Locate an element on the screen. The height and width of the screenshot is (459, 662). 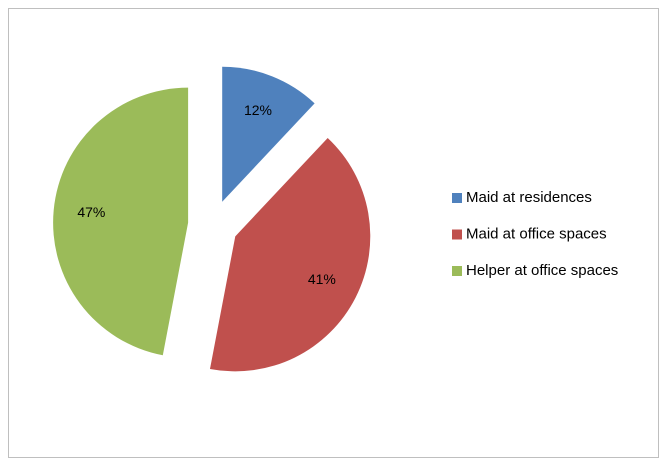
legend-label: Maid at residences is located at coordinates (529, 197).